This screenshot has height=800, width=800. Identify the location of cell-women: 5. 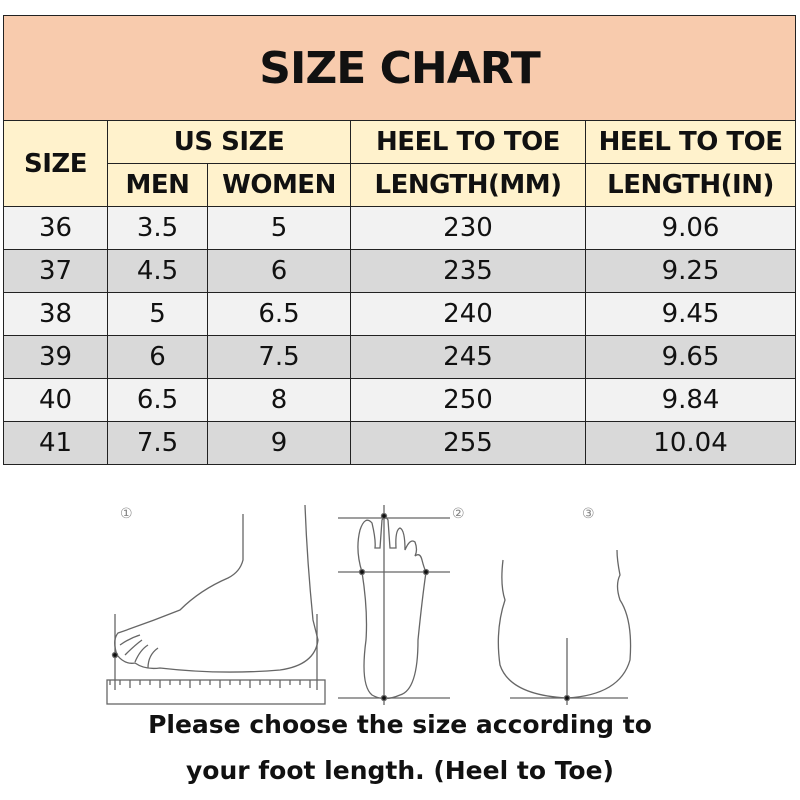
(279, 228).